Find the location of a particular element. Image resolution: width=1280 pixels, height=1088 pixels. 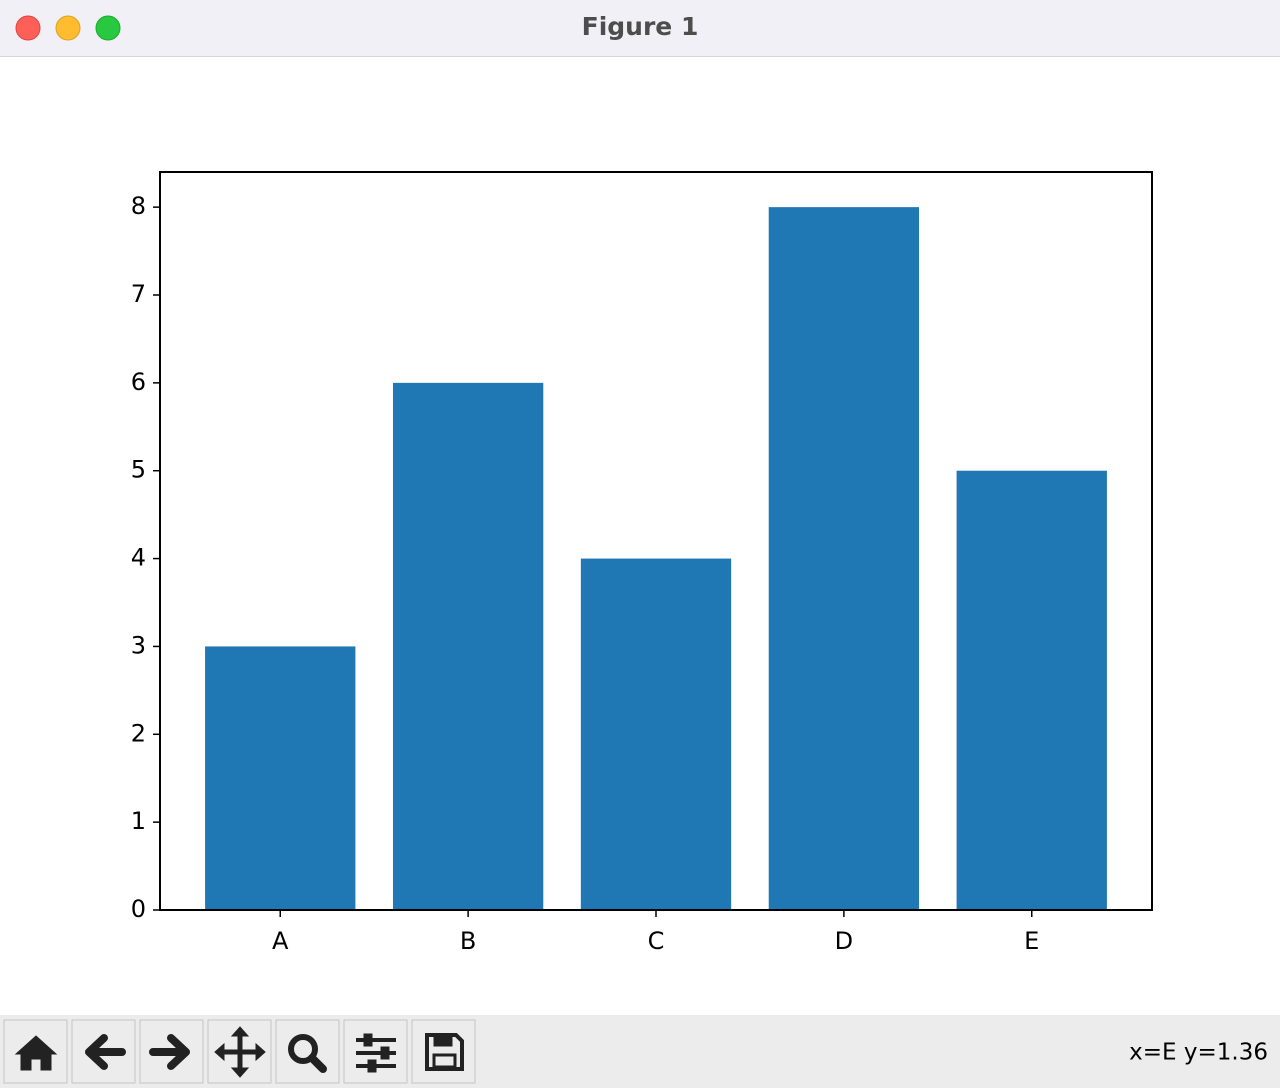

zoom-tool-button is located at coordinates (307, 1051).